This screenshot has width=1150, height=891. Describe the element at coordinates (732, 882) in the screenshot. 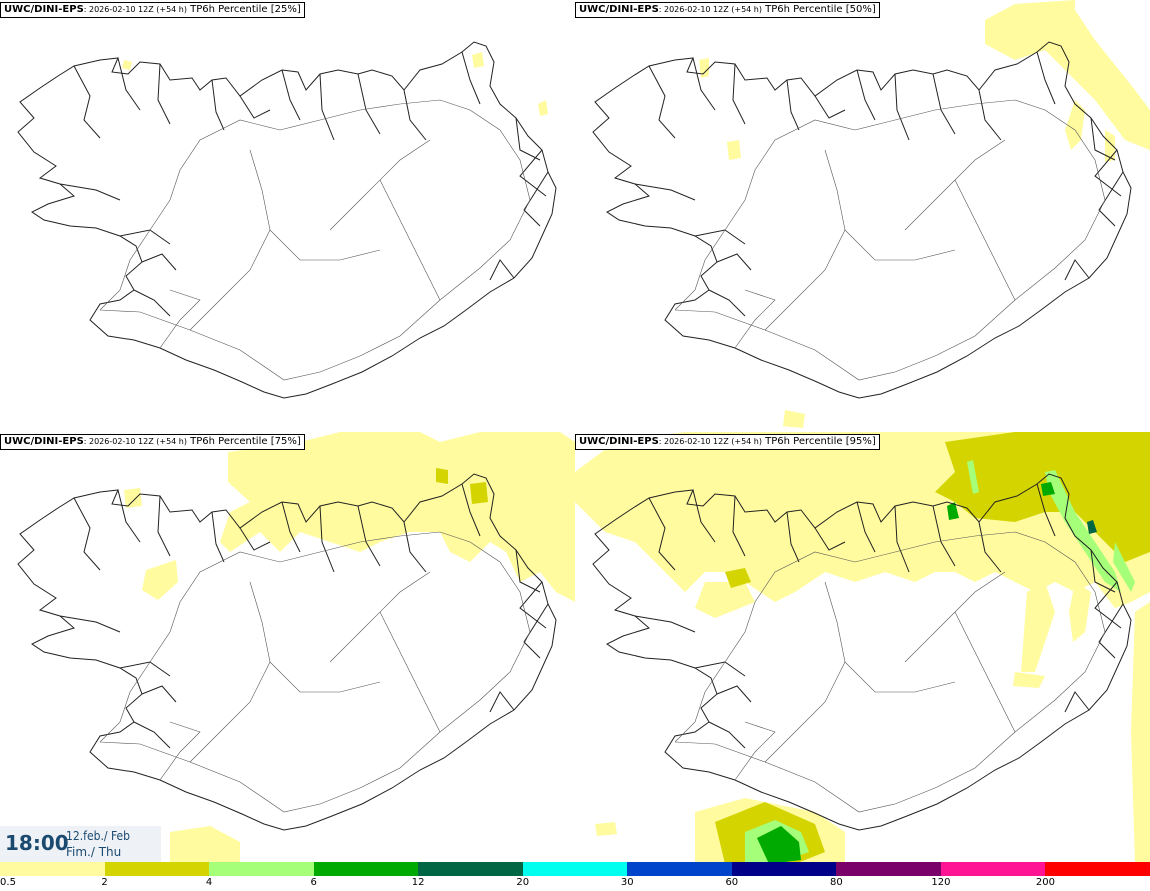

I see `colorbar-tick-label: 60` at that location.